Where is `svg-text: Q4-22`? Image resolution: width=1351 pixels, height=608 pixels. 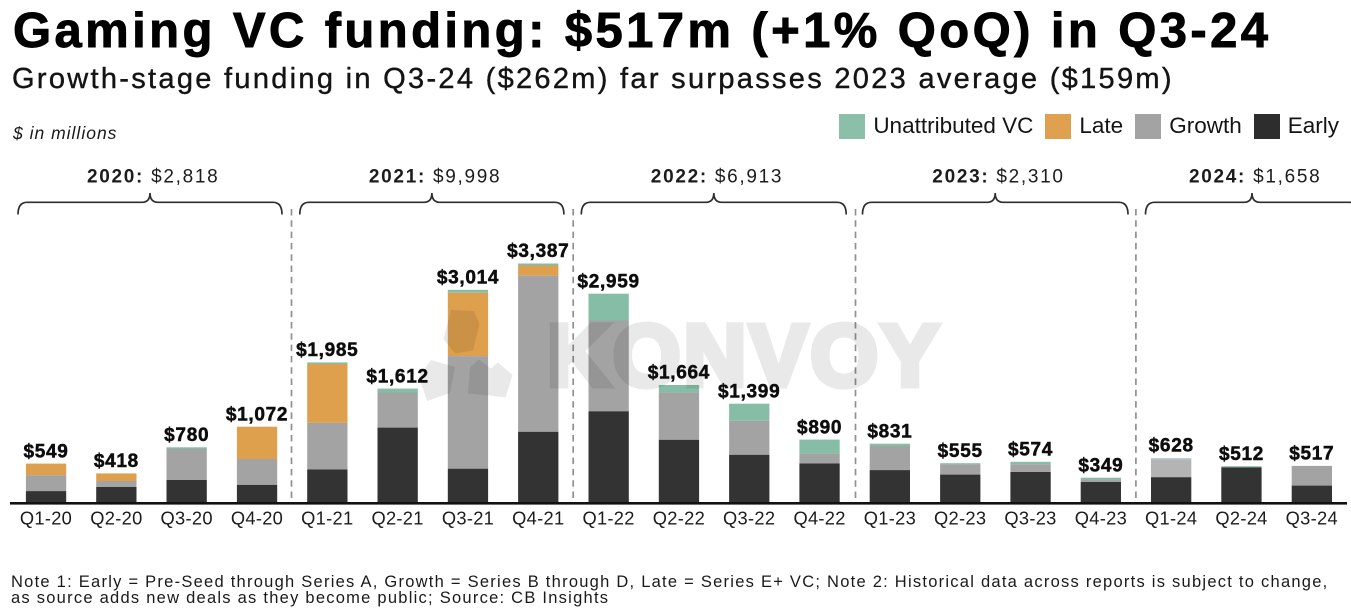 svg-text: Q4-22 is located at coordinates (819, 518).